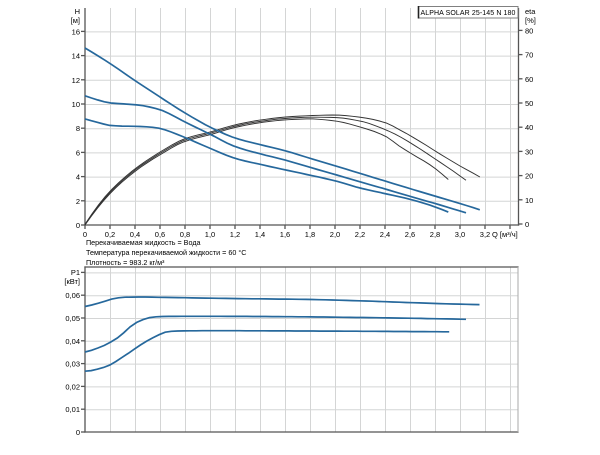 The width and height of the screenshot is (600, 455). I want to click on svg-text: 0,05, so click(72, 318).